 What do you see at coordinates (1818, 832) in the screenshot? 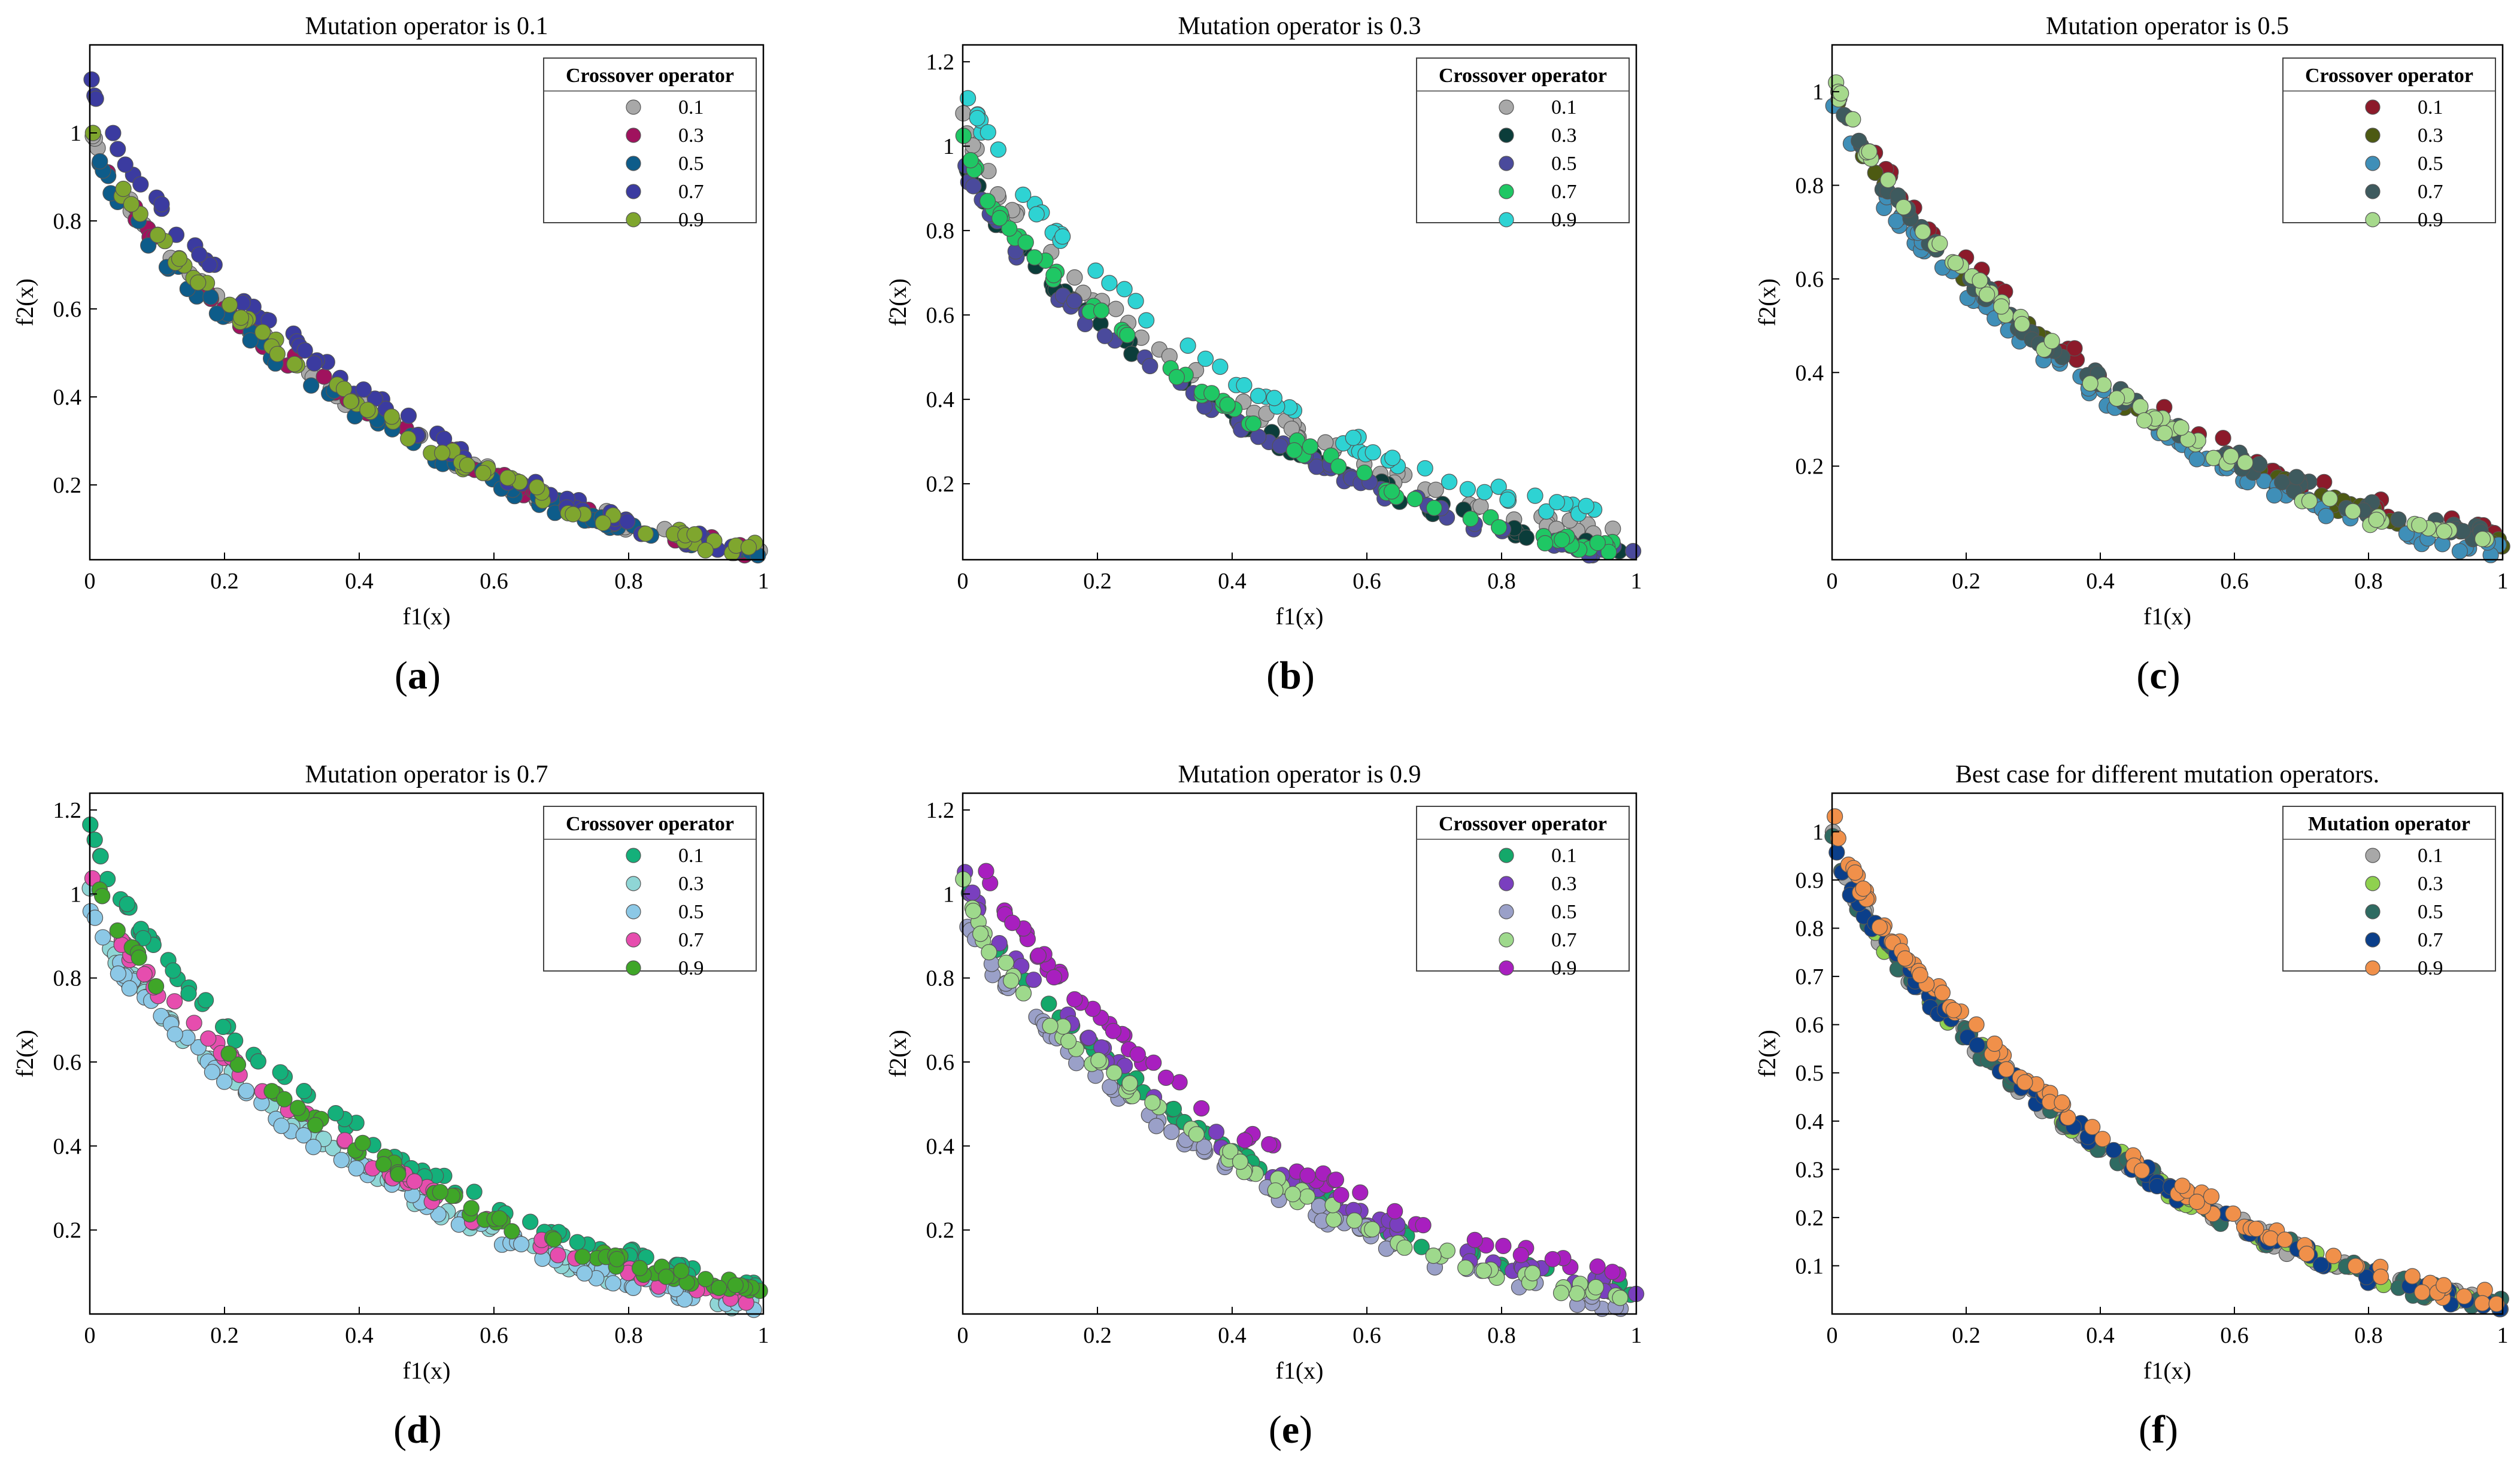
I see `y-tick-label: 1` at bounding box center [1818, 832].